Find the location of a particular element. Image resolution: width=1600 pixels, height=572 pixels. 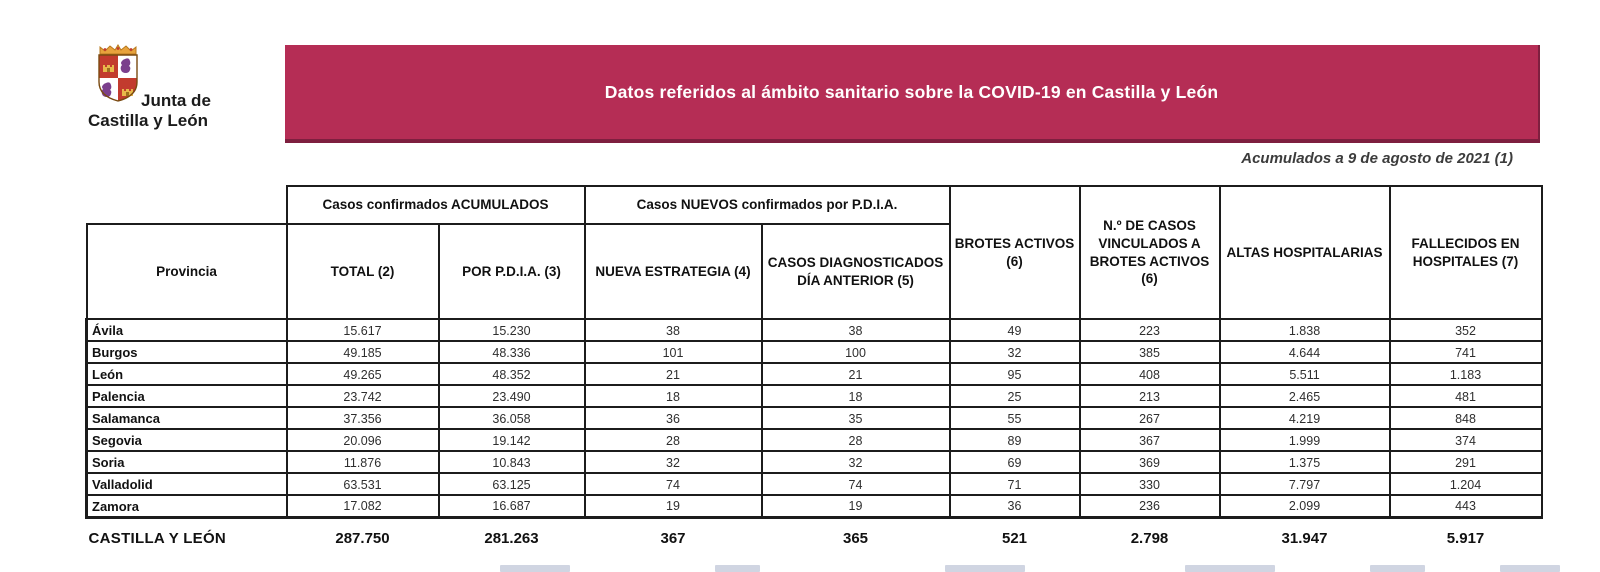

value-cell: 1.204 is located at coordinates (1465, 484).